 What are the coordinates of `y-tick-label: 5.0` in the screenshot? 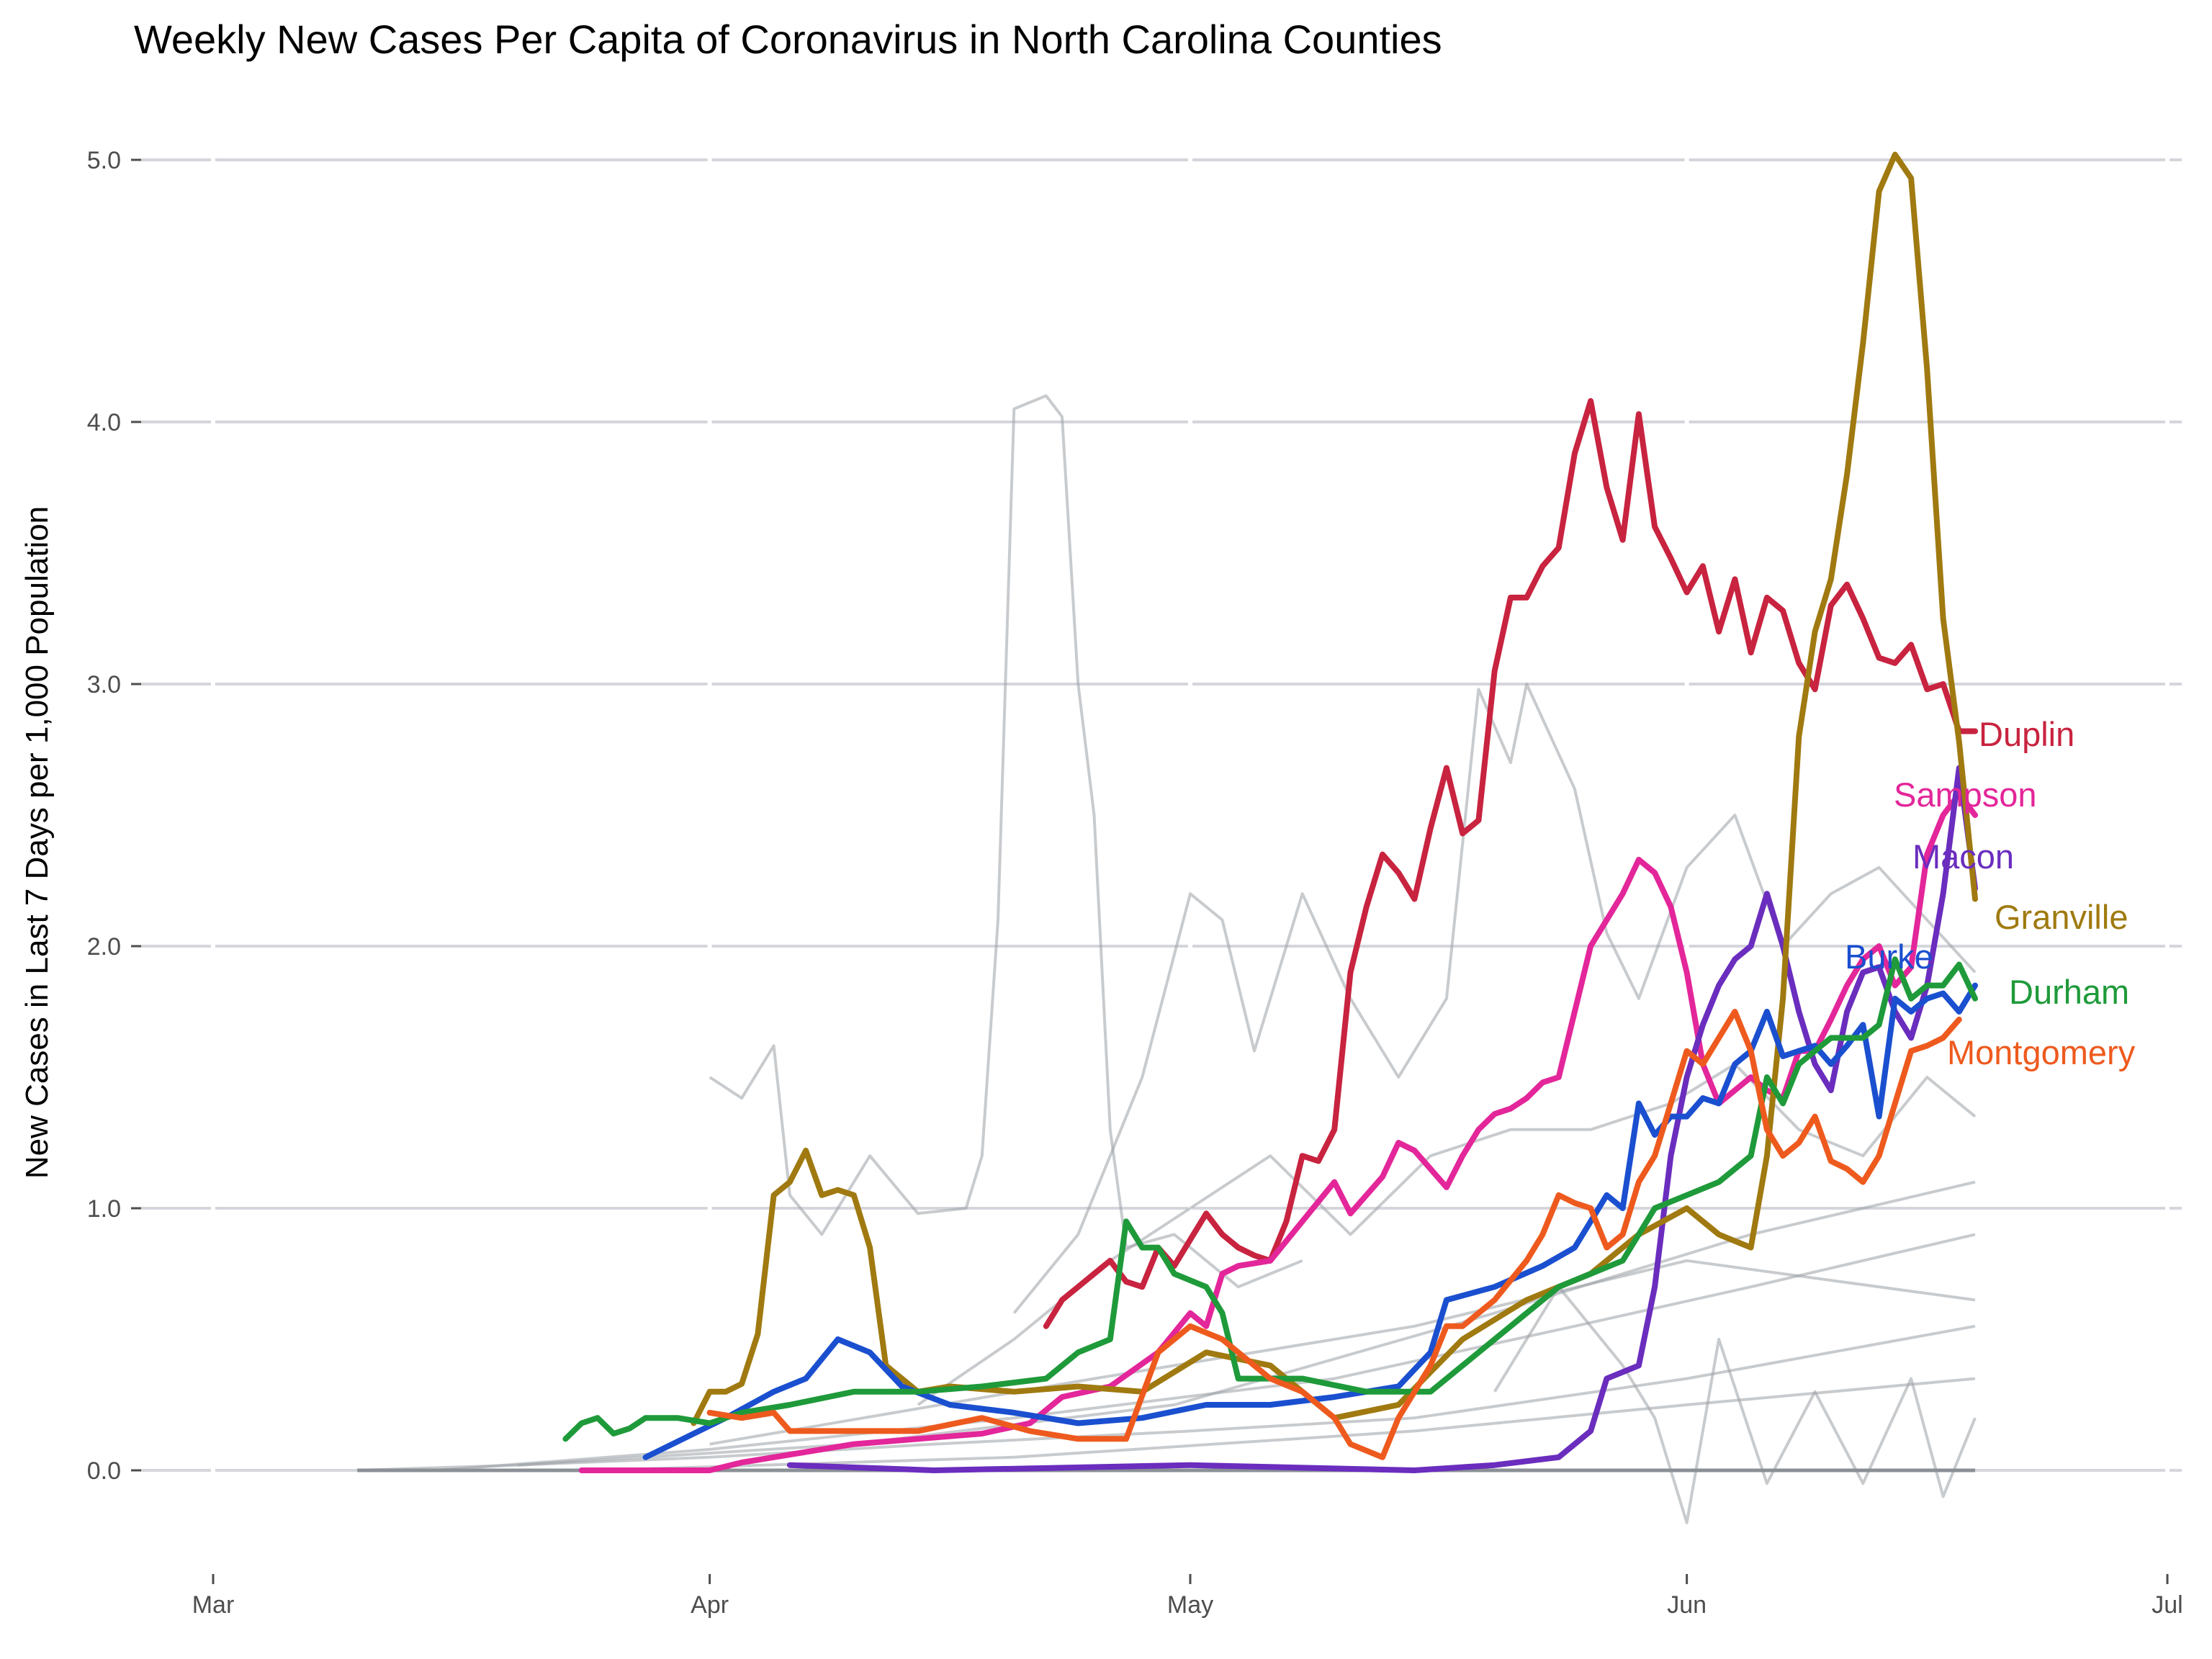 It's located at (104, 161).